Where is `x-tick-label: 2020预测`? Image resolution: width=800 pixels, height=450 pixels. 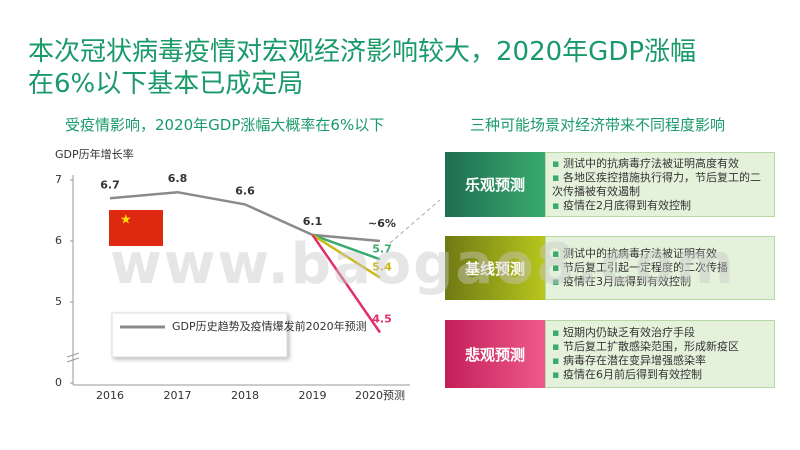 x-tick-label: 2020预测 is located at coordinates (380, 395).